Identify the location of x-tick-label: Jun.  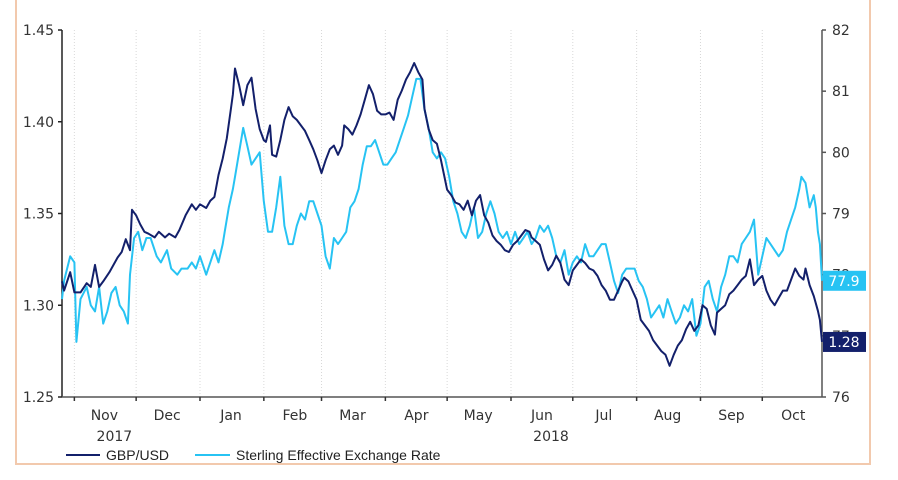
(541, 416).